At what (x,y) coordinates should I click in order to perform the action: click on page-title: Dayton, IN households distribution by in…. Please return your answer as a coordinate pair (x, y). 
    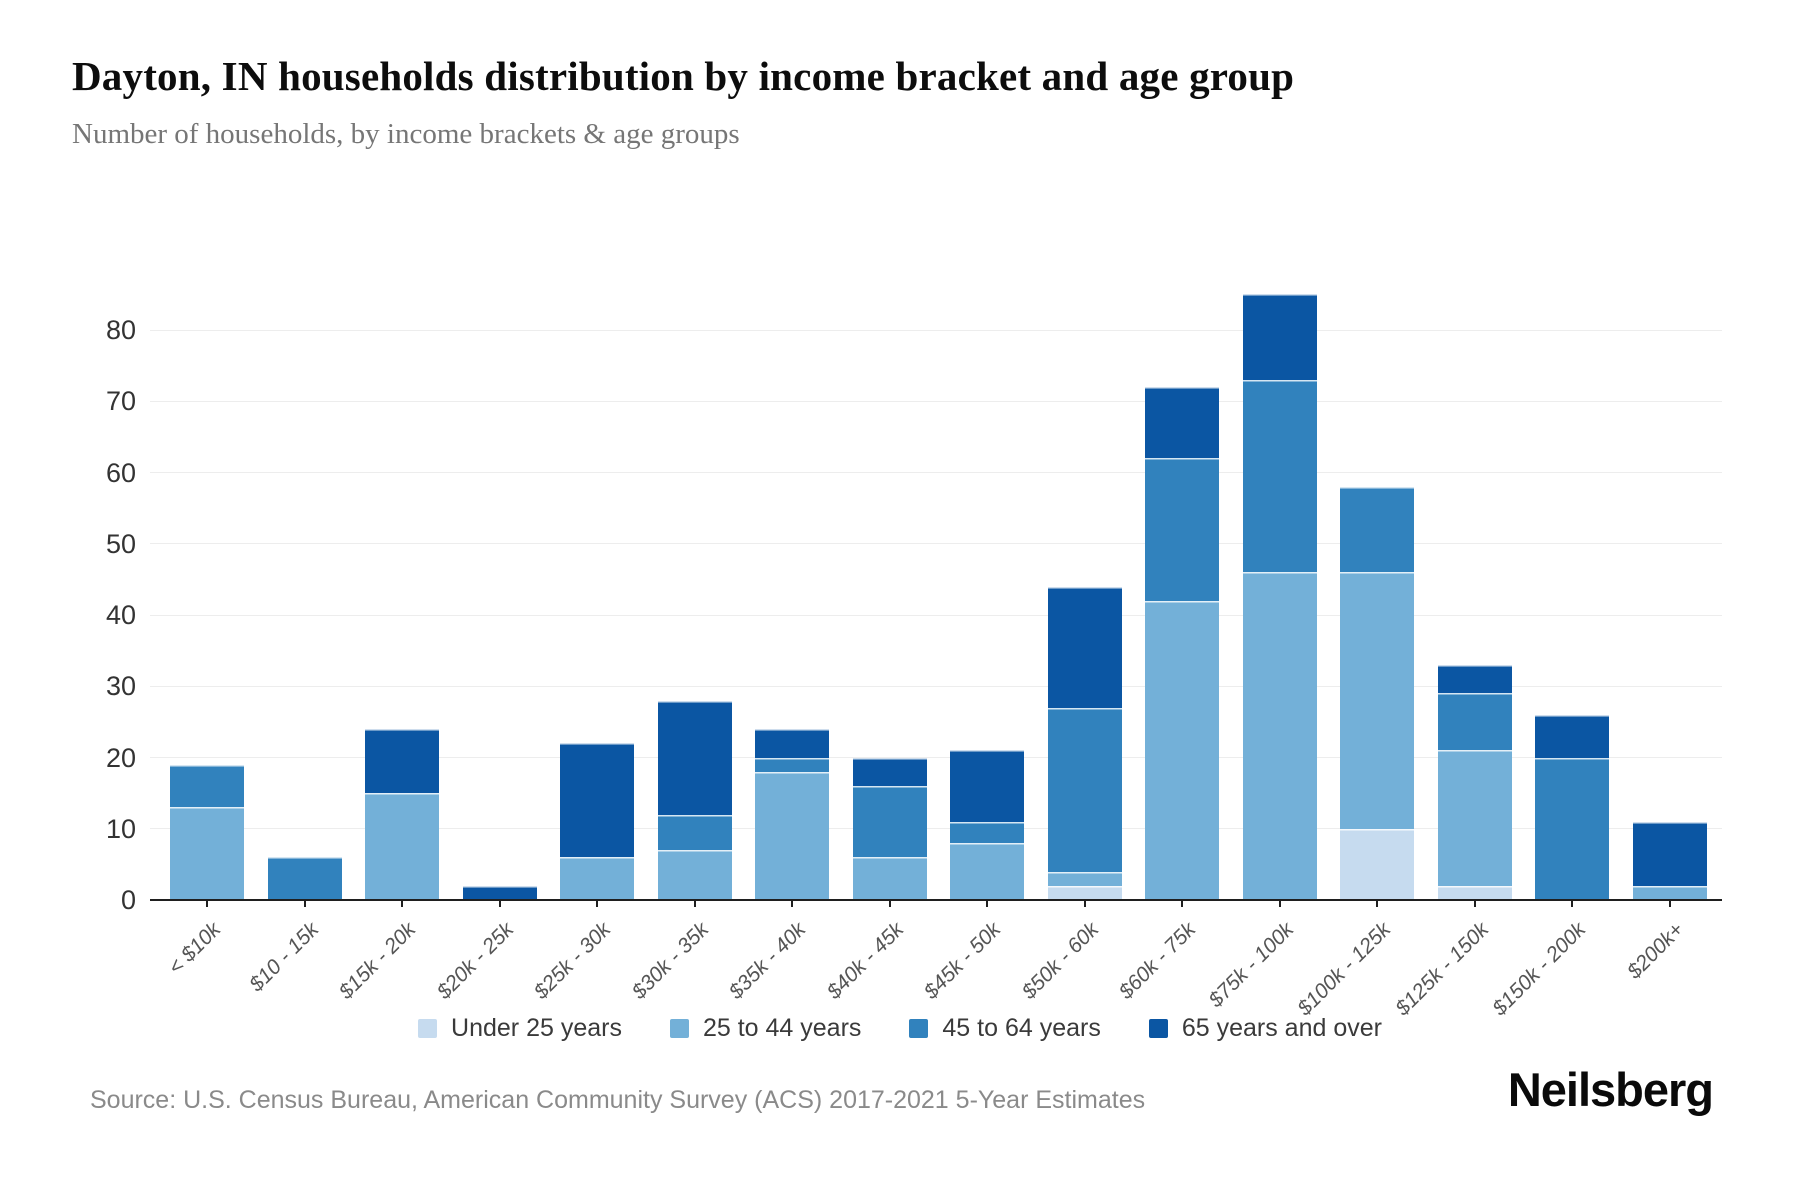
    Looking at the image, I should click on (683, 76).